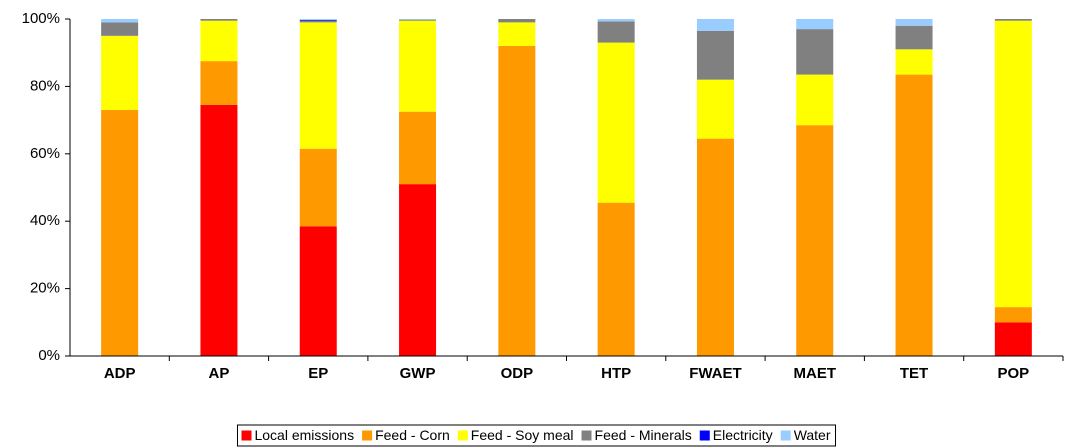 The width and height of the screenshot is (1073, 448). I want to click on x-tick-label: MAET, so click(815, 373).